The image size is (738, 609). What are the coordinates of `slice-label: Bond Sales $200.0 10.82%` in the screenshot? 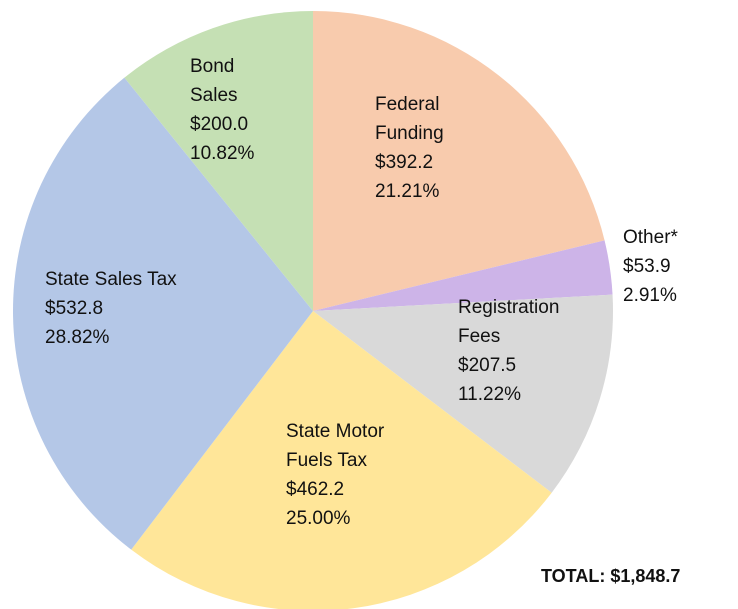 It's located at (222, 110).